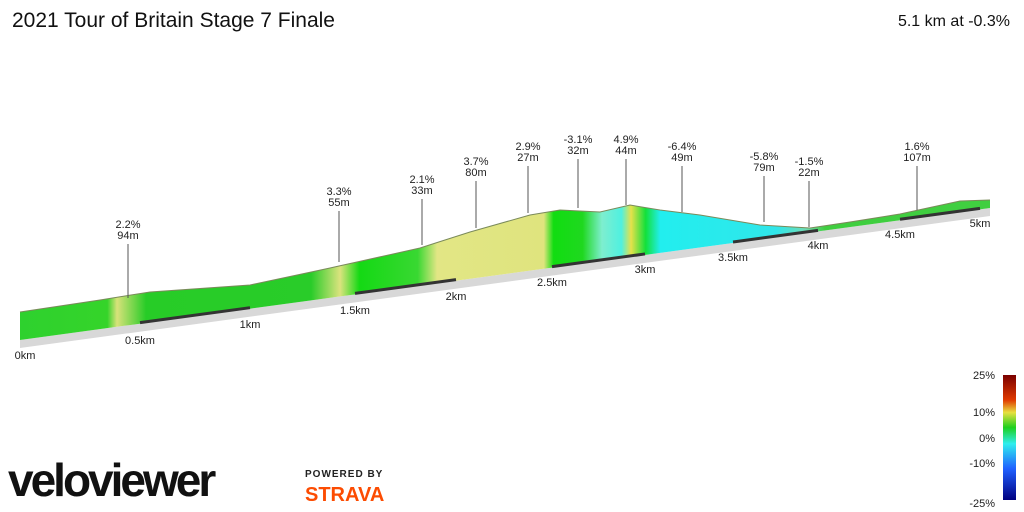 This screenshot has height=512, width=1024. Describe the element at coordinates (917, 158) in the screenshot. I see `annotation-length: 107m` at that location.